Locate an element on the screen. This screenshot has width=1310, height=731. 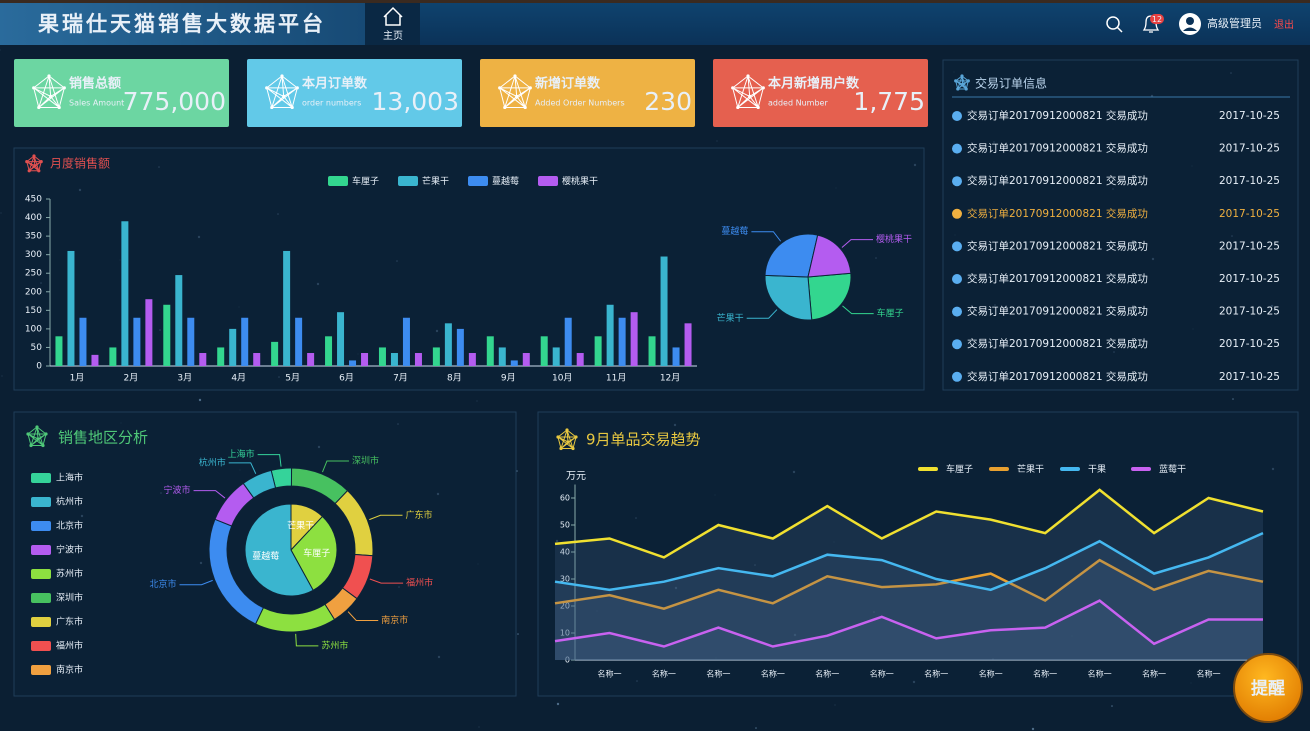
x-tick-label: 5月 is located at coordinates (292, 378).